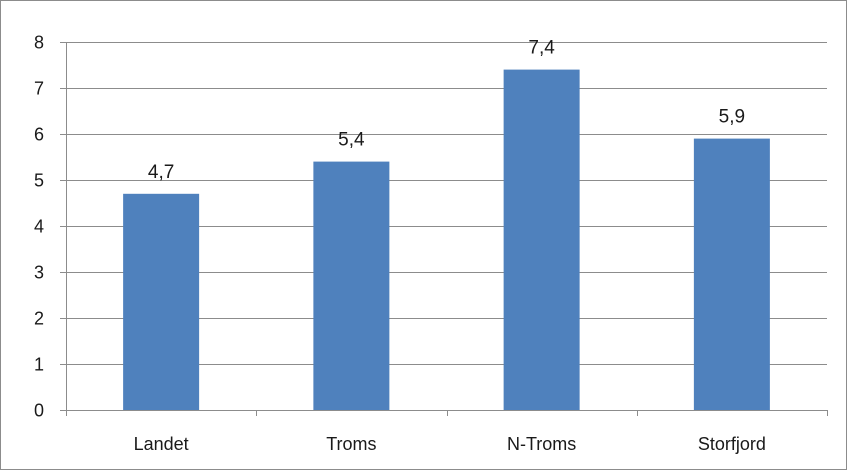  What do you see at coordinates (161, 301) in the screenshot?
I see `bar-landet` at bounding box center [161, 301].